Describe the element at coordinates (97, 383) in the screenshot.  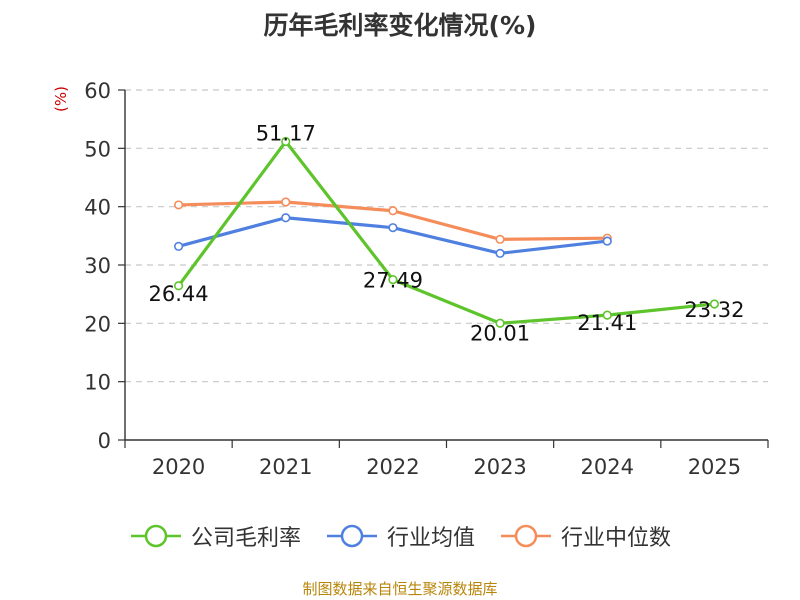
I see `y-tick-label: 10` at that location.